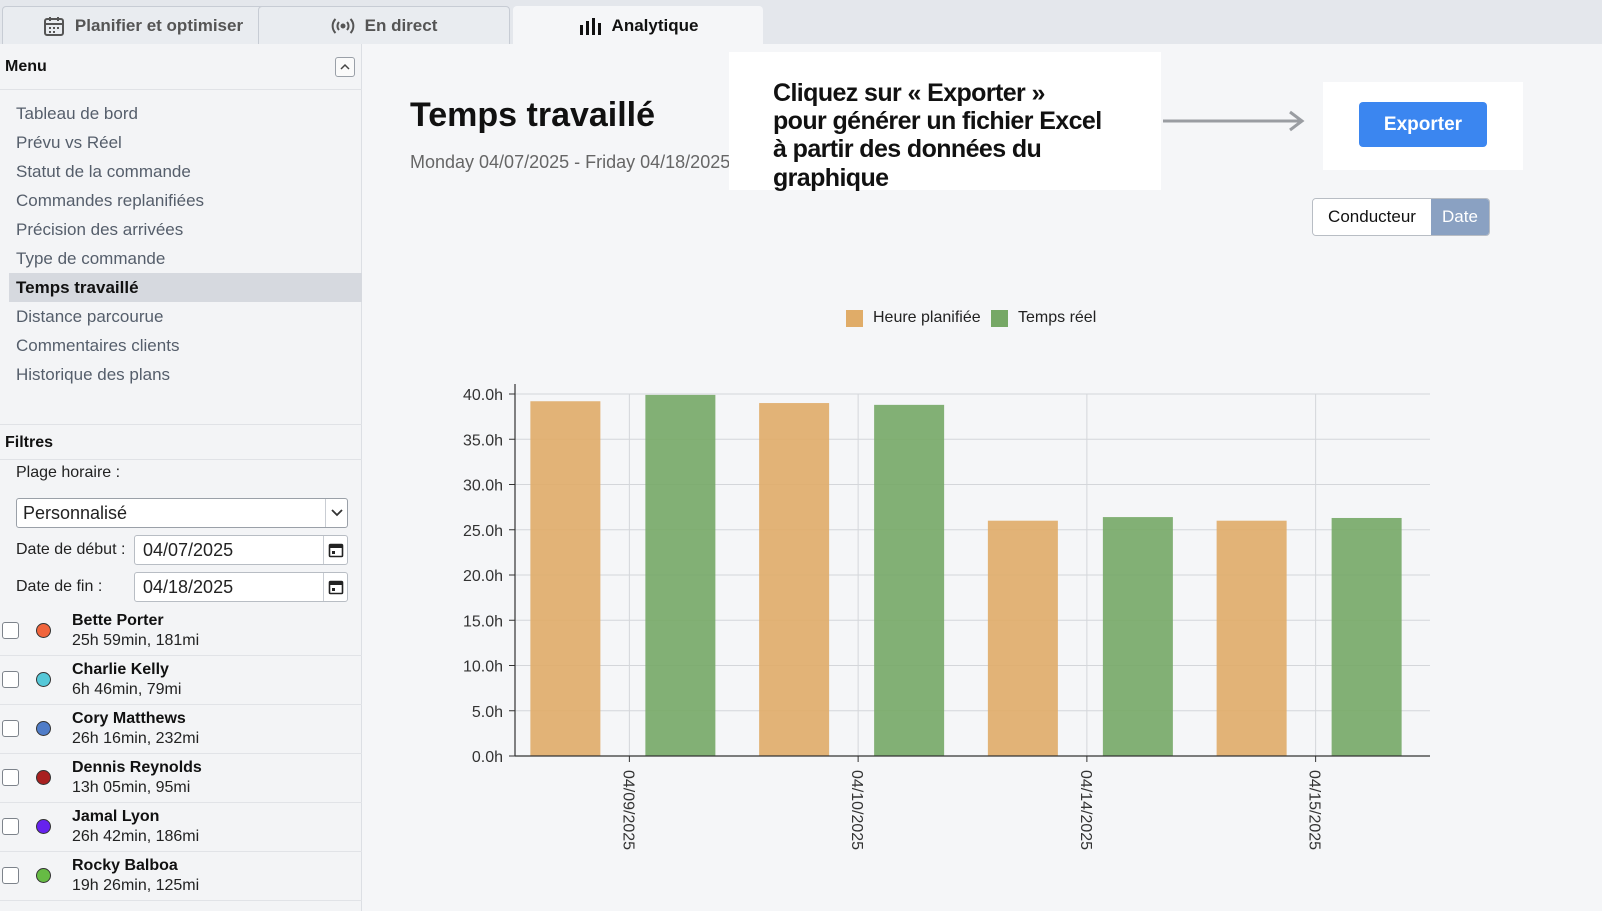 The height and width of the screenshot is (911, 1602). I want to click on tab-analytique: Analytique, so click(638, 25).